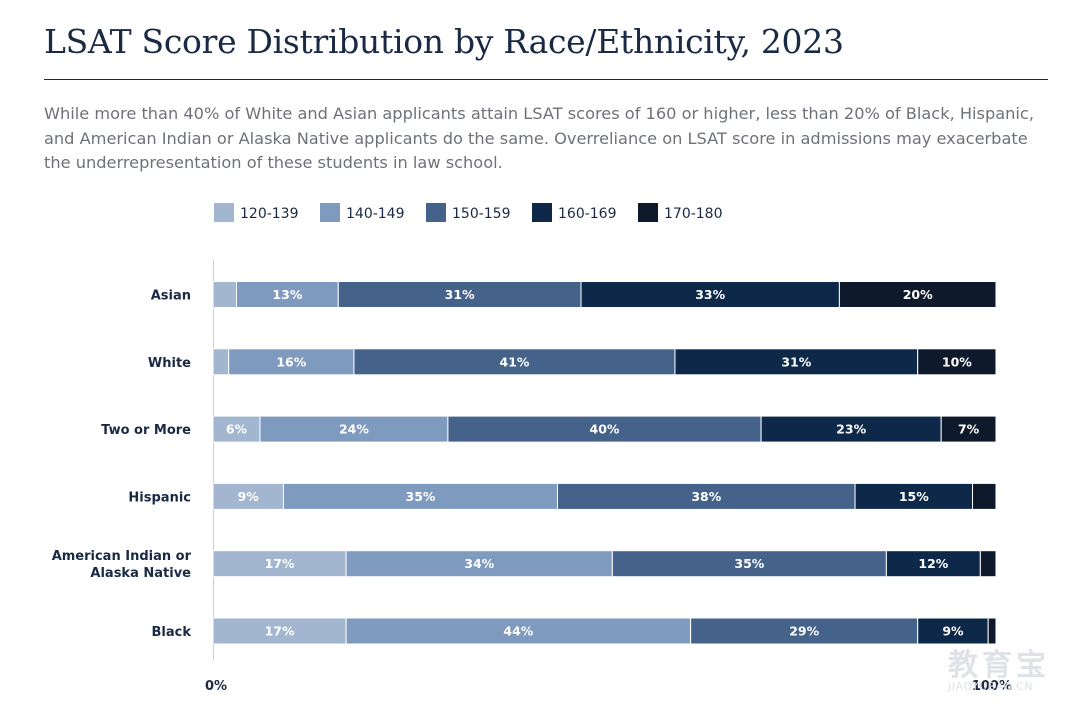  I want to click on data-label: 12%, so click(933, 563).